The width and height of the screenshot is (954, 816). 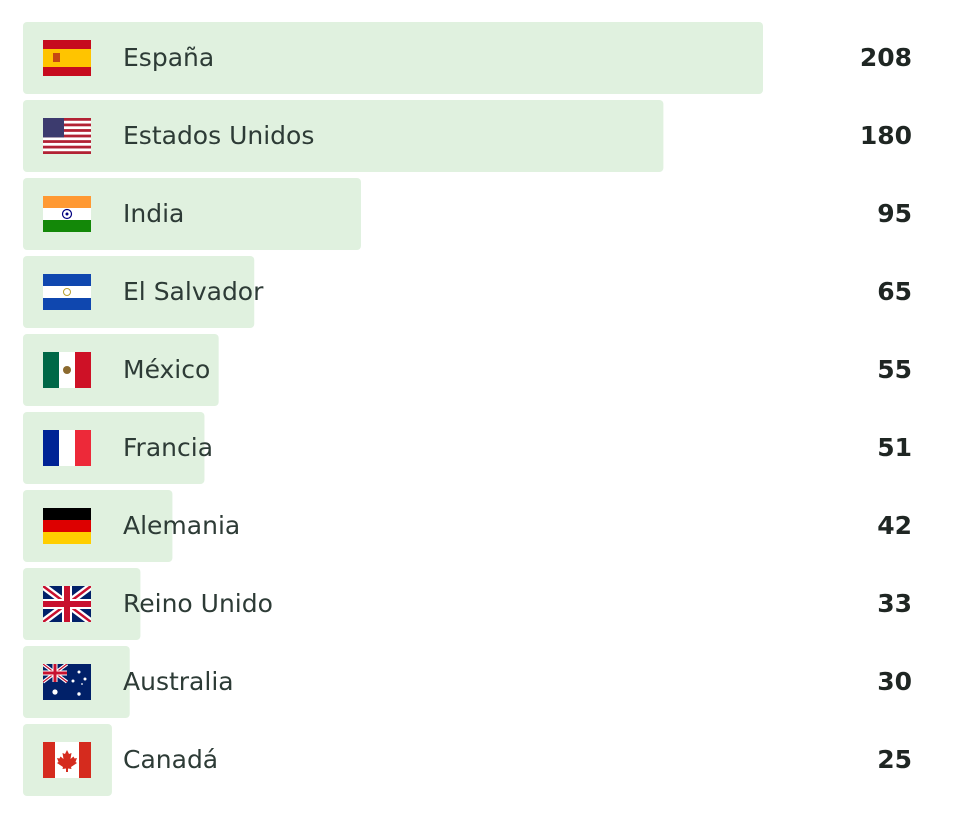 What do you see at coordinates (168, 447) in the screenshot?
I see `country-name: Francia` at bounding box center [168, 447].